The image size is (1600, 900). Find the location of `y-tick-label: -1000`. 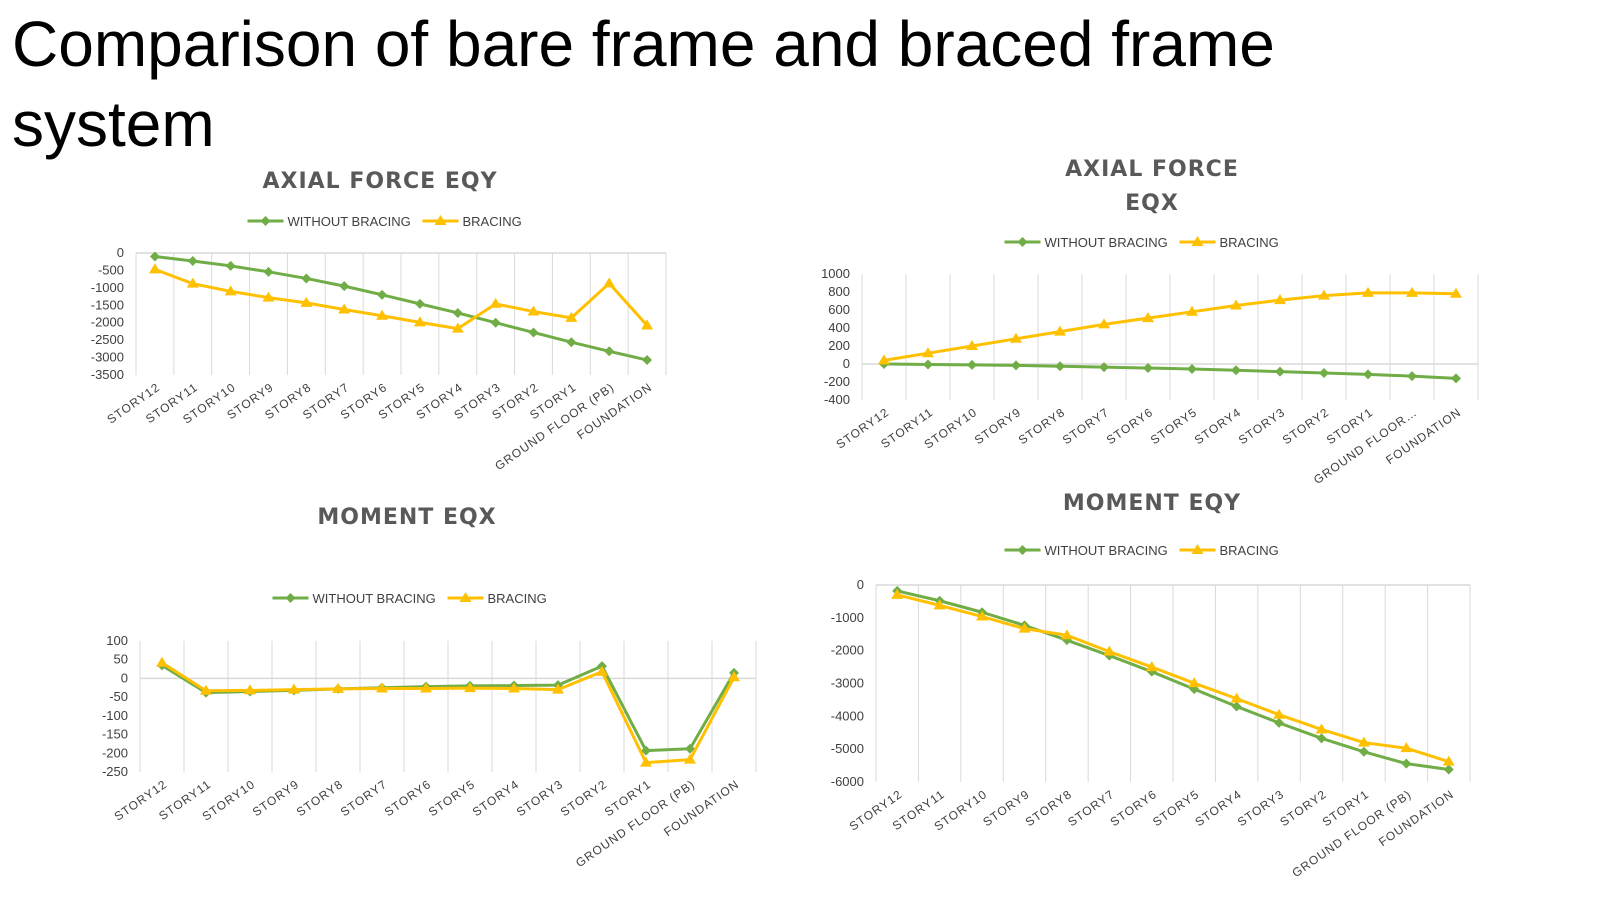

y-tick-label: -1000 is located at coordinates (847, 617).